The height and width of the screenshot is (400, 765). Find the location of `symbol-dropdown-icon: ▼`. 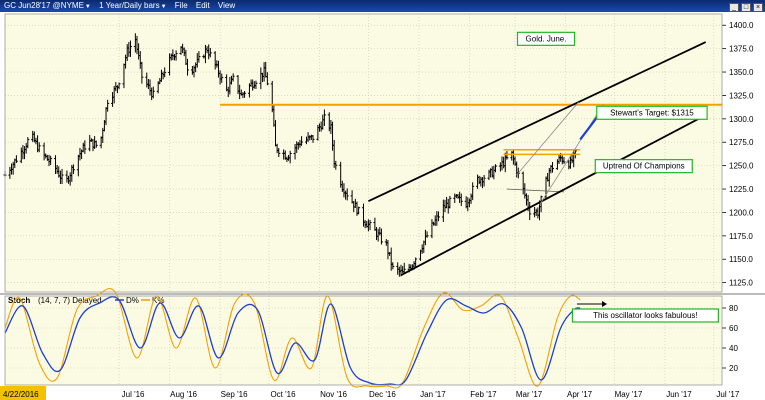

symbol-dropdown-icon: ▼ is located at coordinates (87, 7).